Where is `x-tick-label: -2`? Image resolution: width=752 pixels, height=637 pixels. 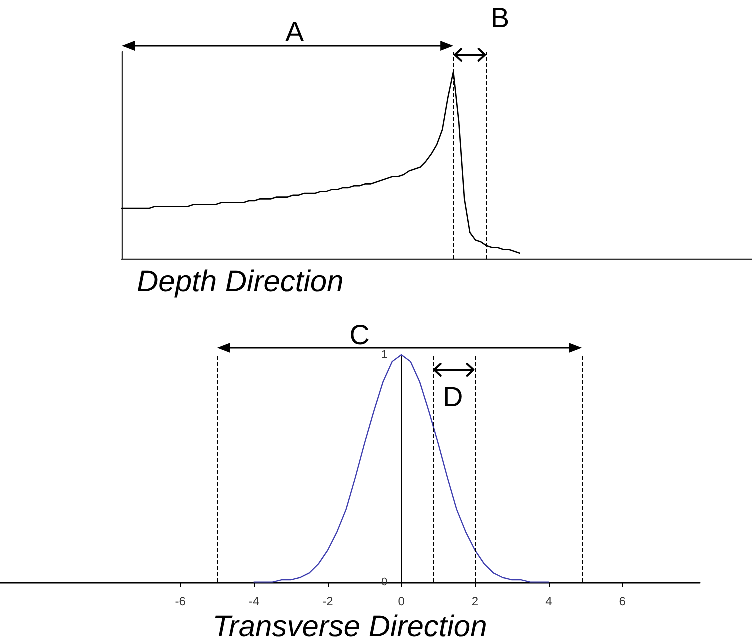 x-tick-label: -2 is located at coordinates (328, 601).